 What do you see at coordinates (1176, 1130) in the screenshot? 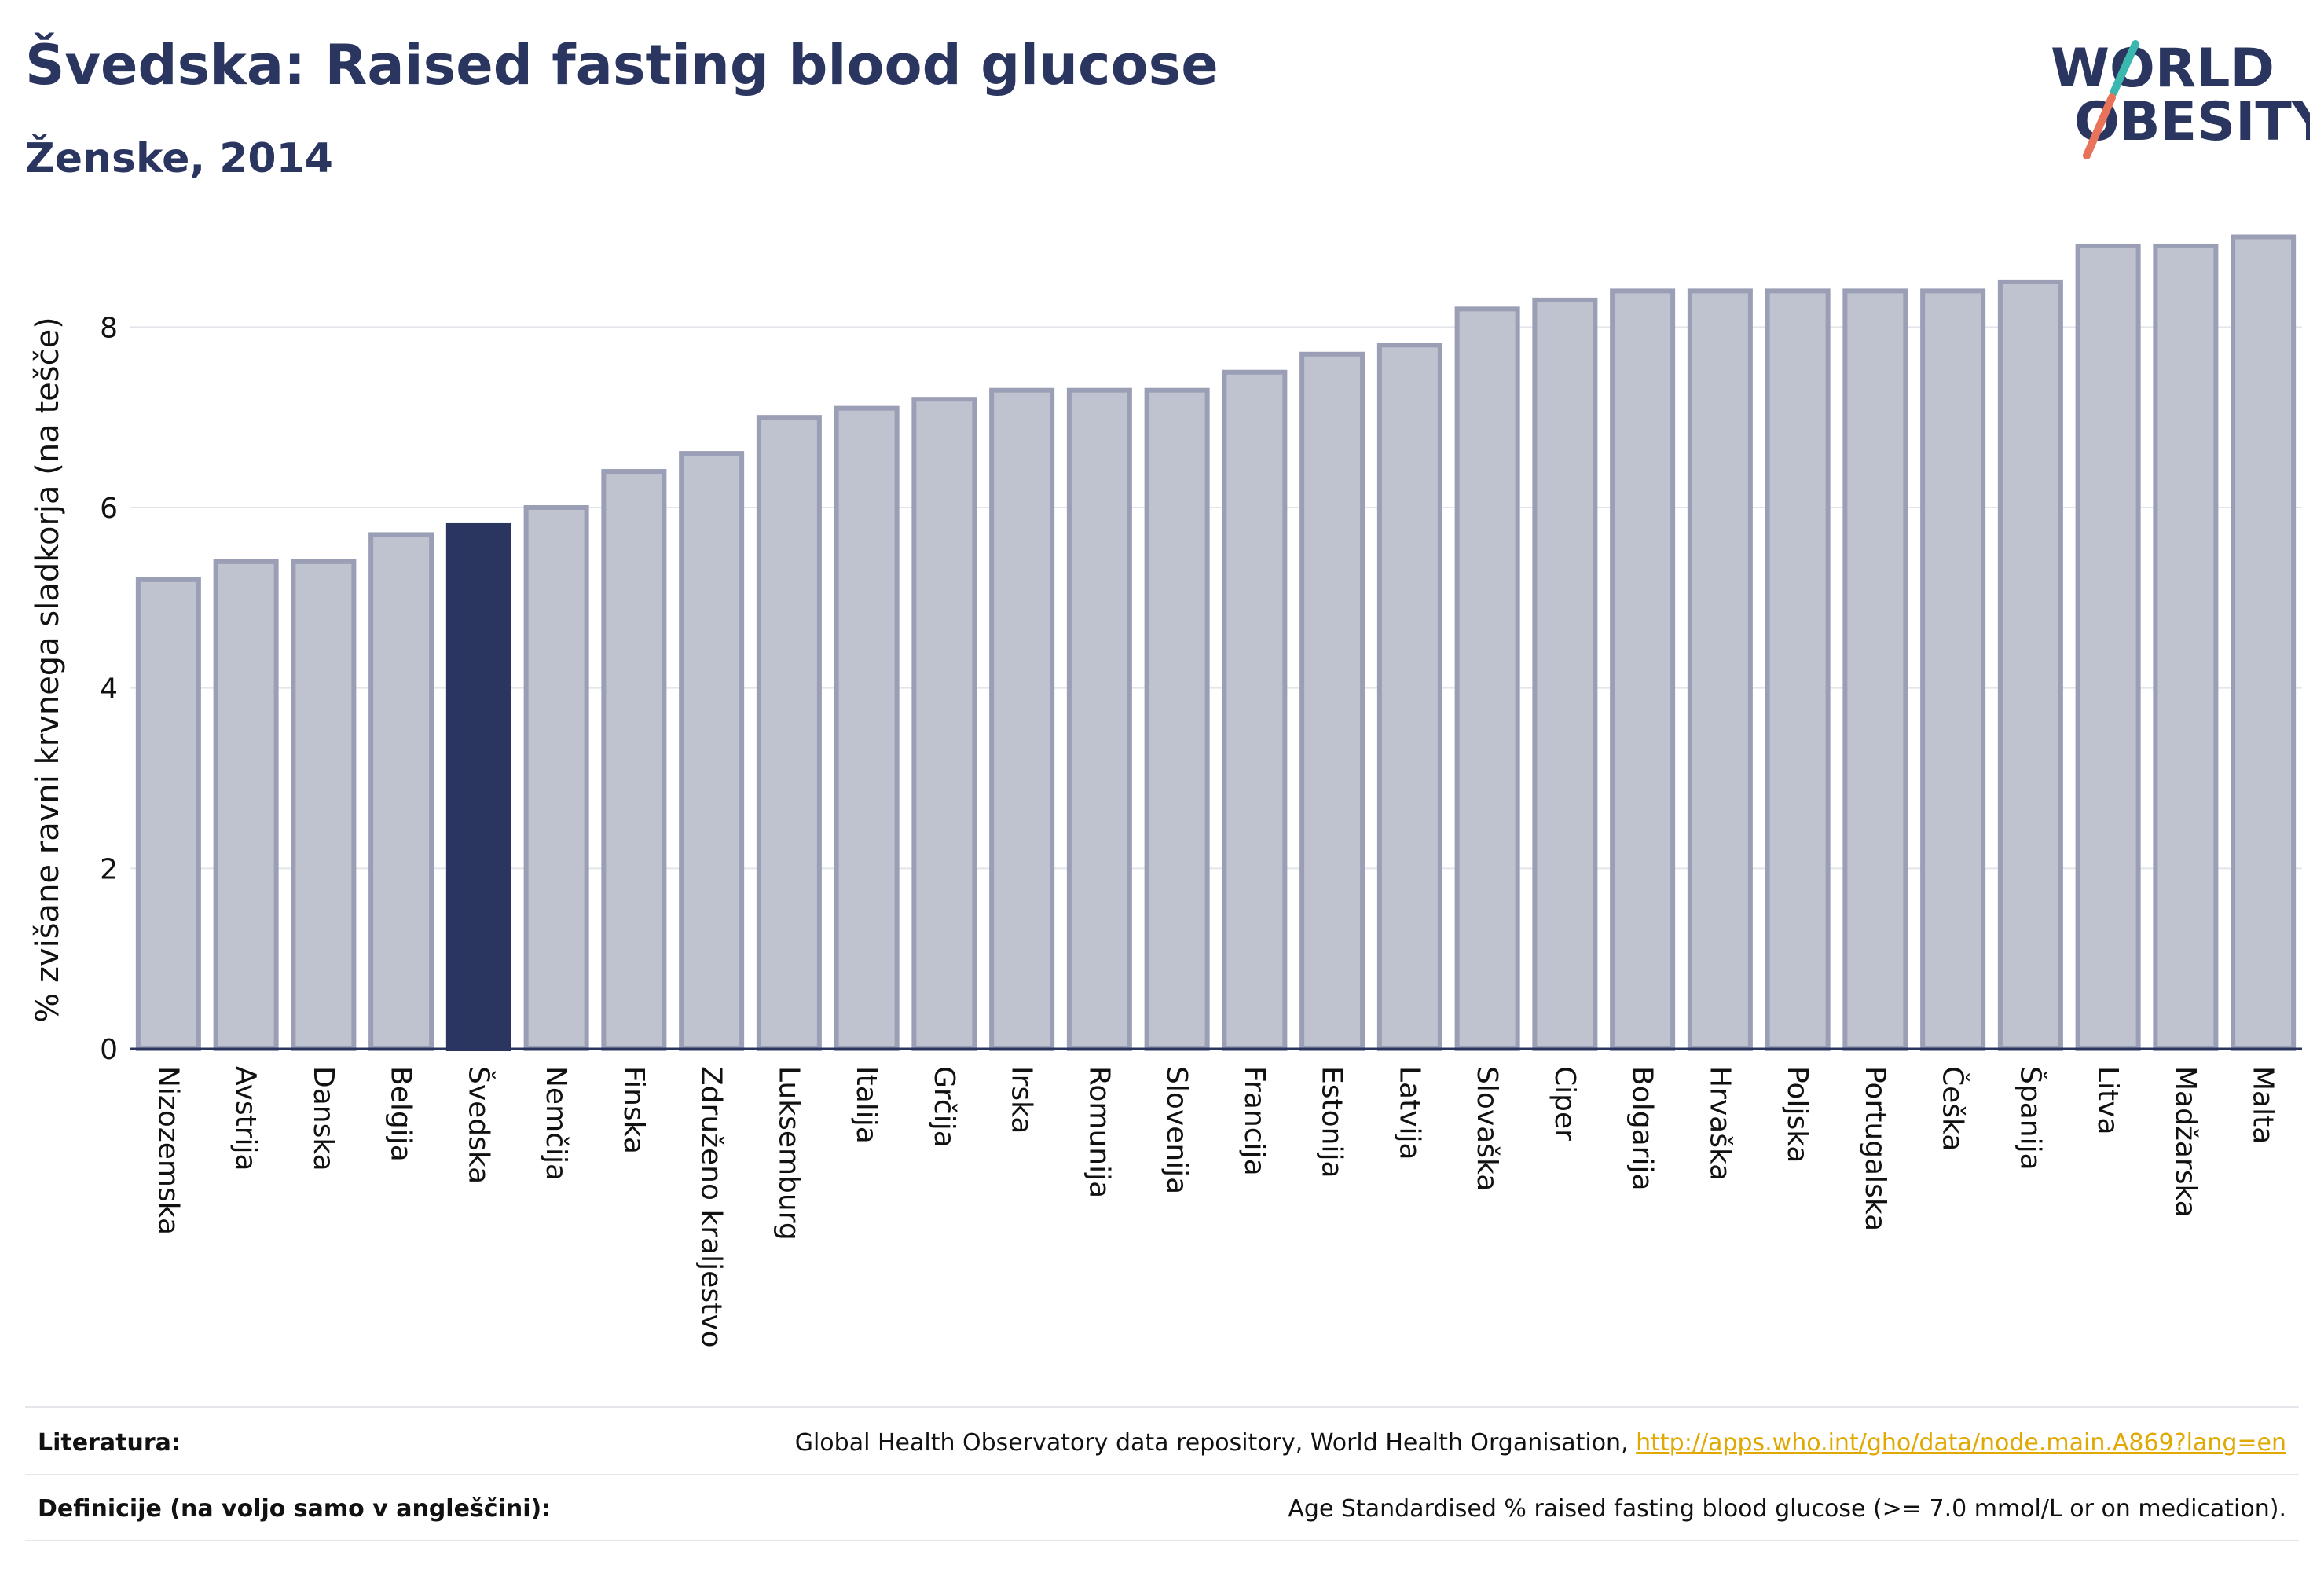
I see `x-tick-label: Slovenija` at bounding box center [1176, 1130].